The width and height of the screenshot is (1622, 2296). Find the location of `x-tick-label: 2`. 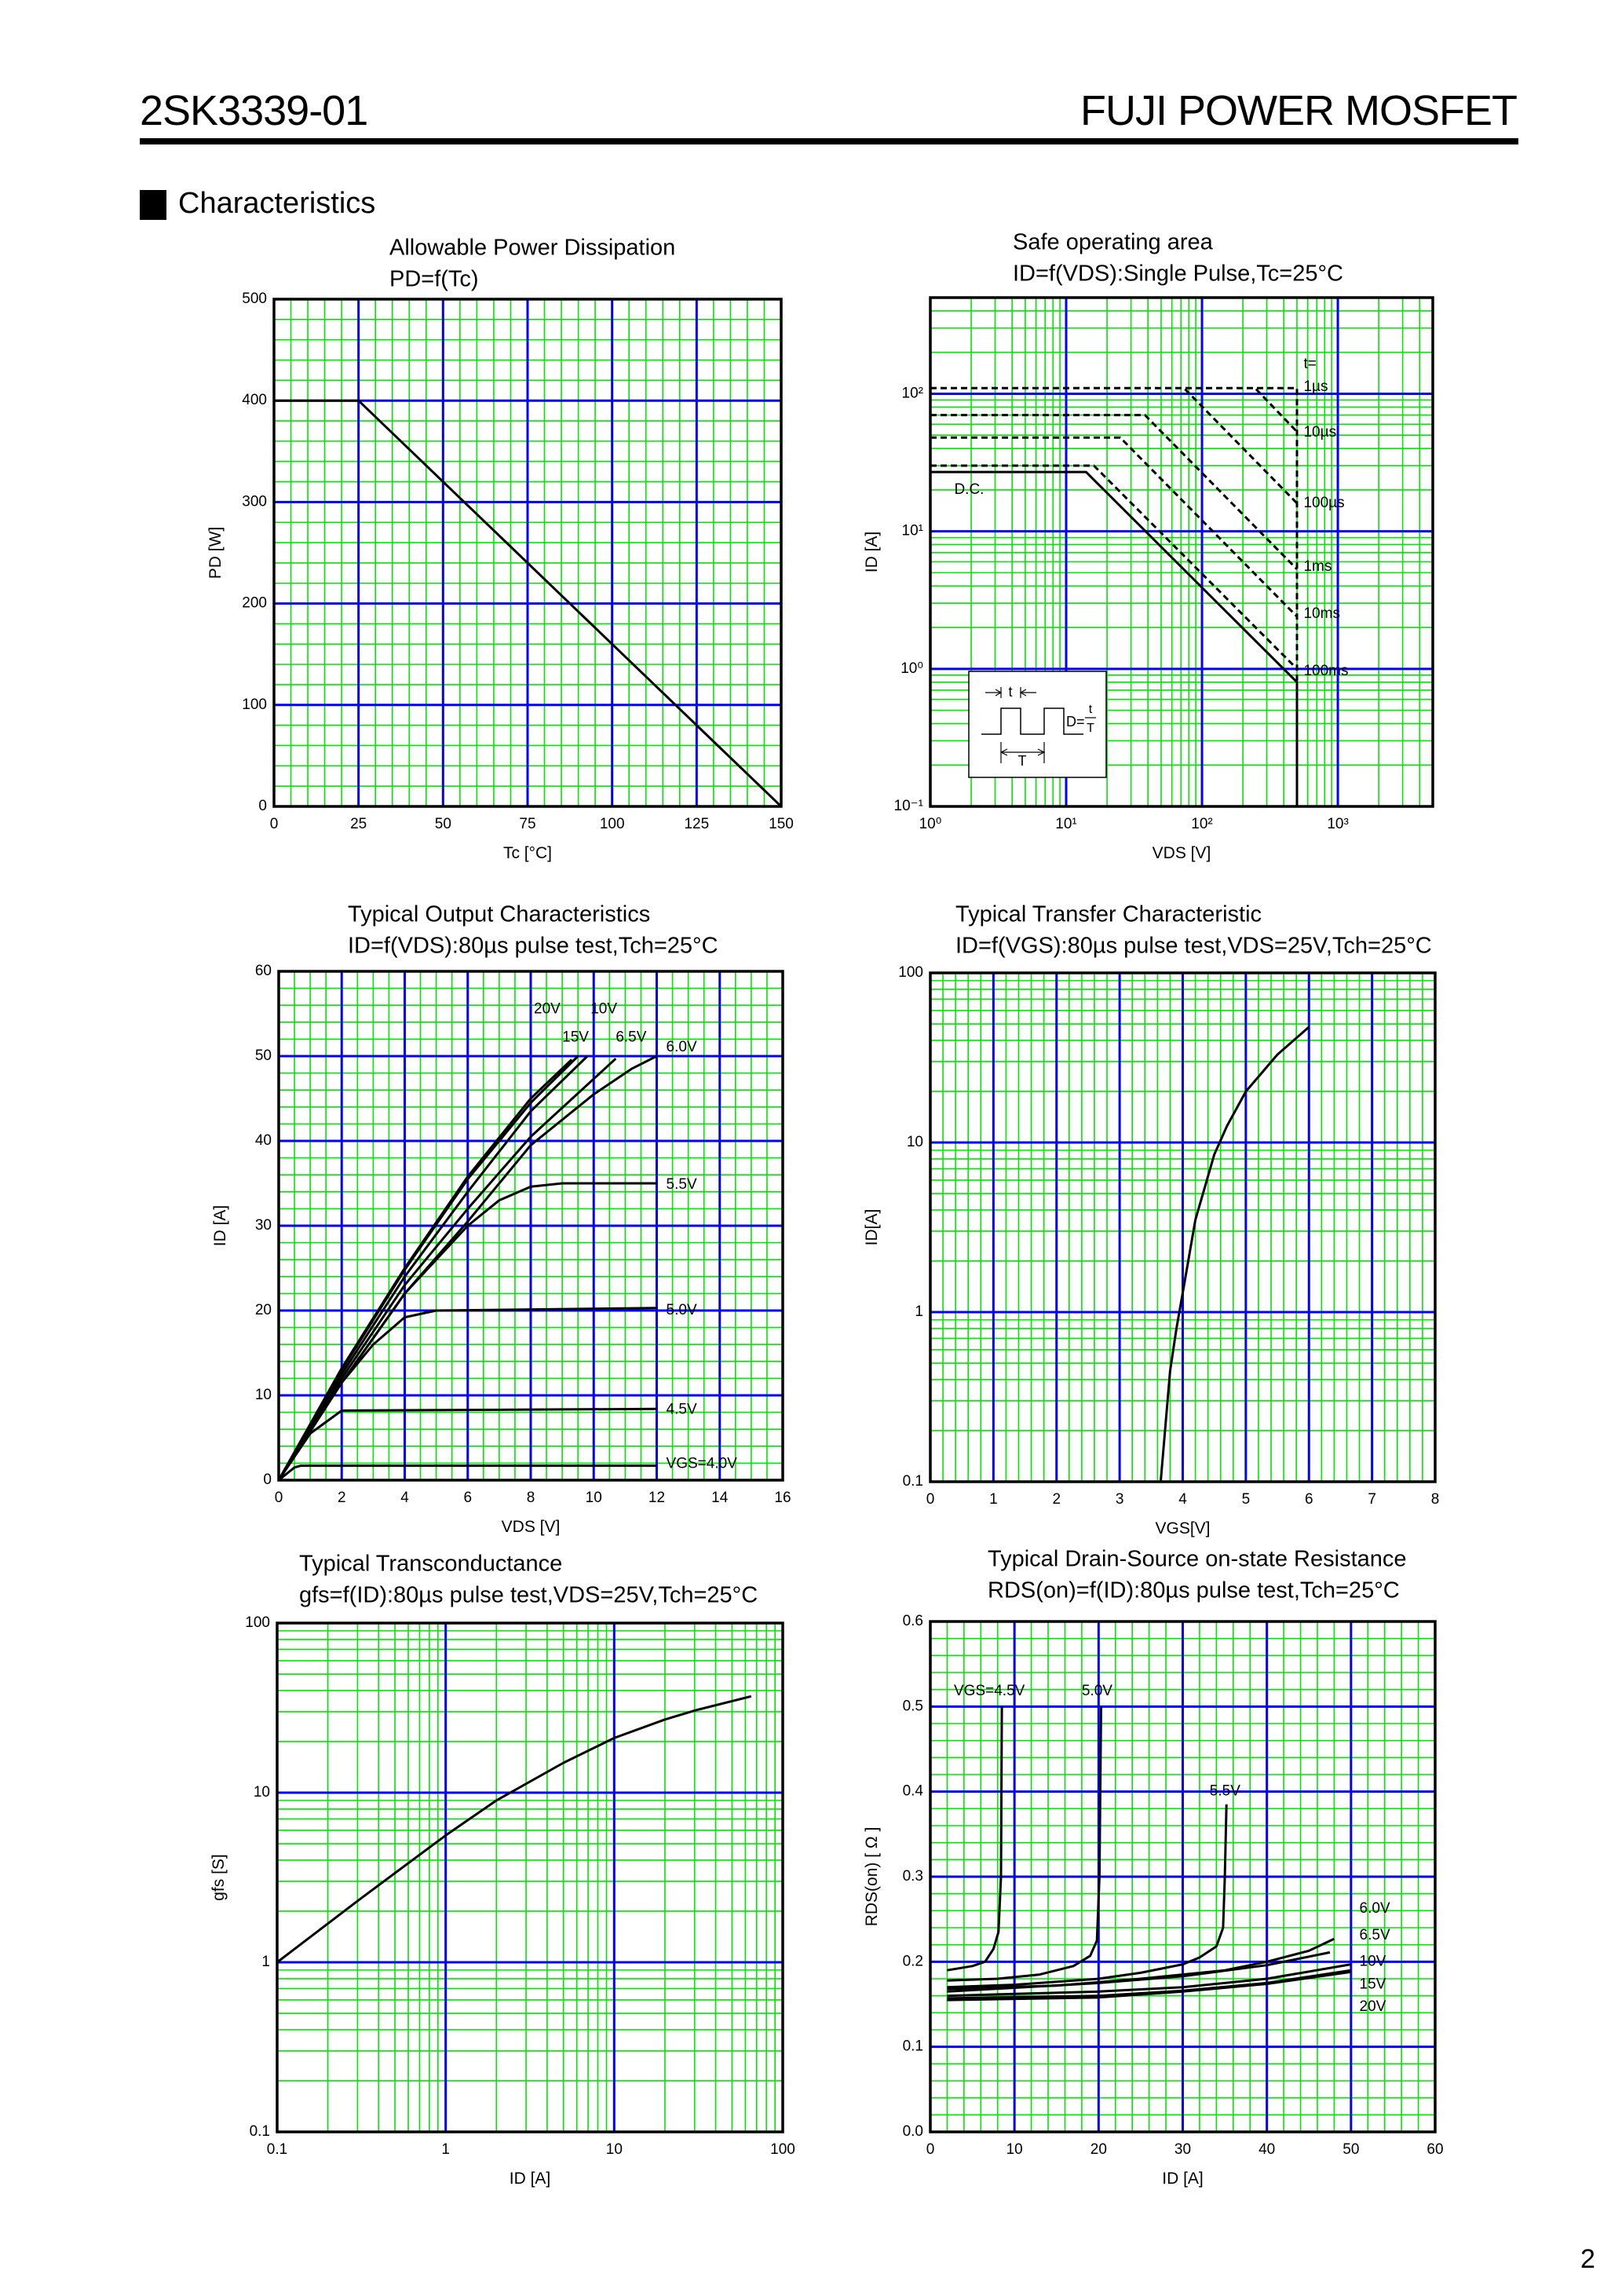

x-tick-label: 2 is located at coordinates (342, 1498).